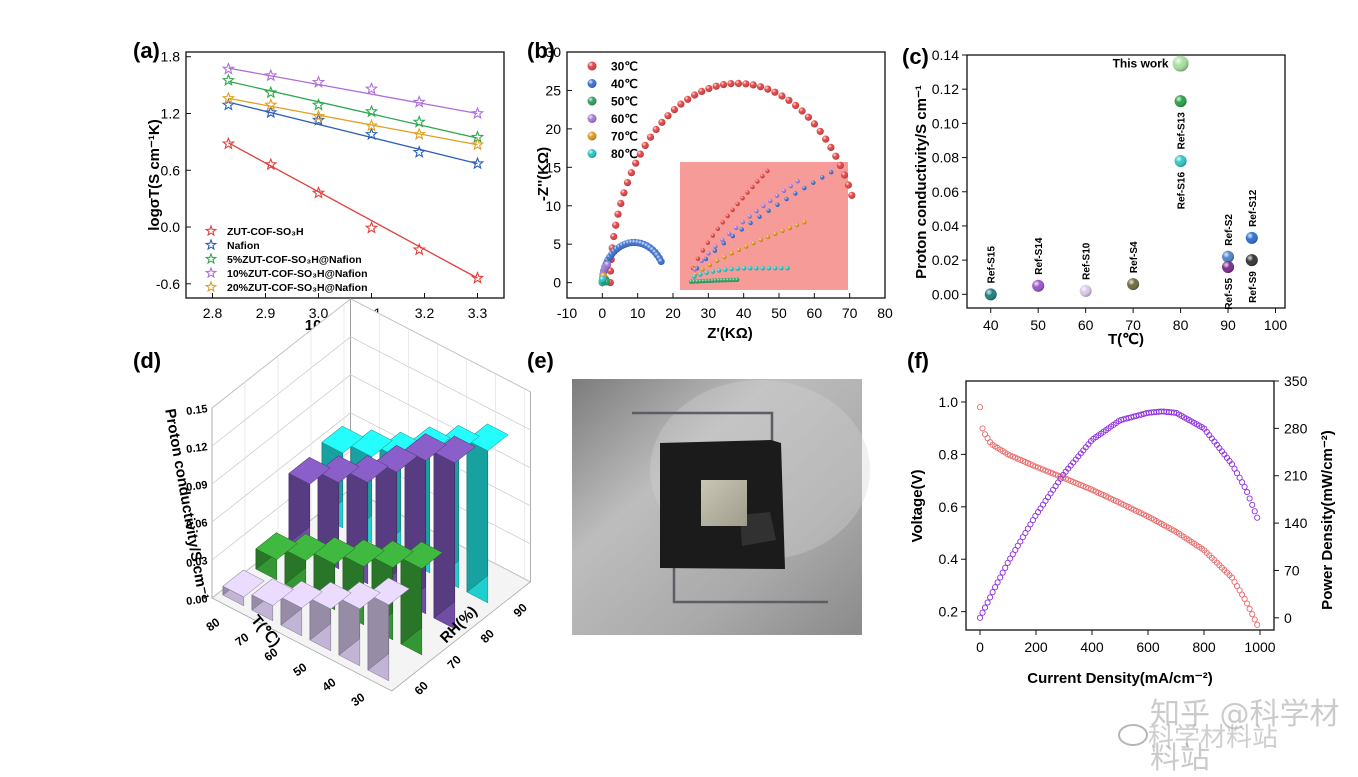 The width and height of the screenshot is (1358, 777). Describe the element at coordinates (553, 52) in the screenshot. I see `chart-b-ytick-label: 30` at that location.